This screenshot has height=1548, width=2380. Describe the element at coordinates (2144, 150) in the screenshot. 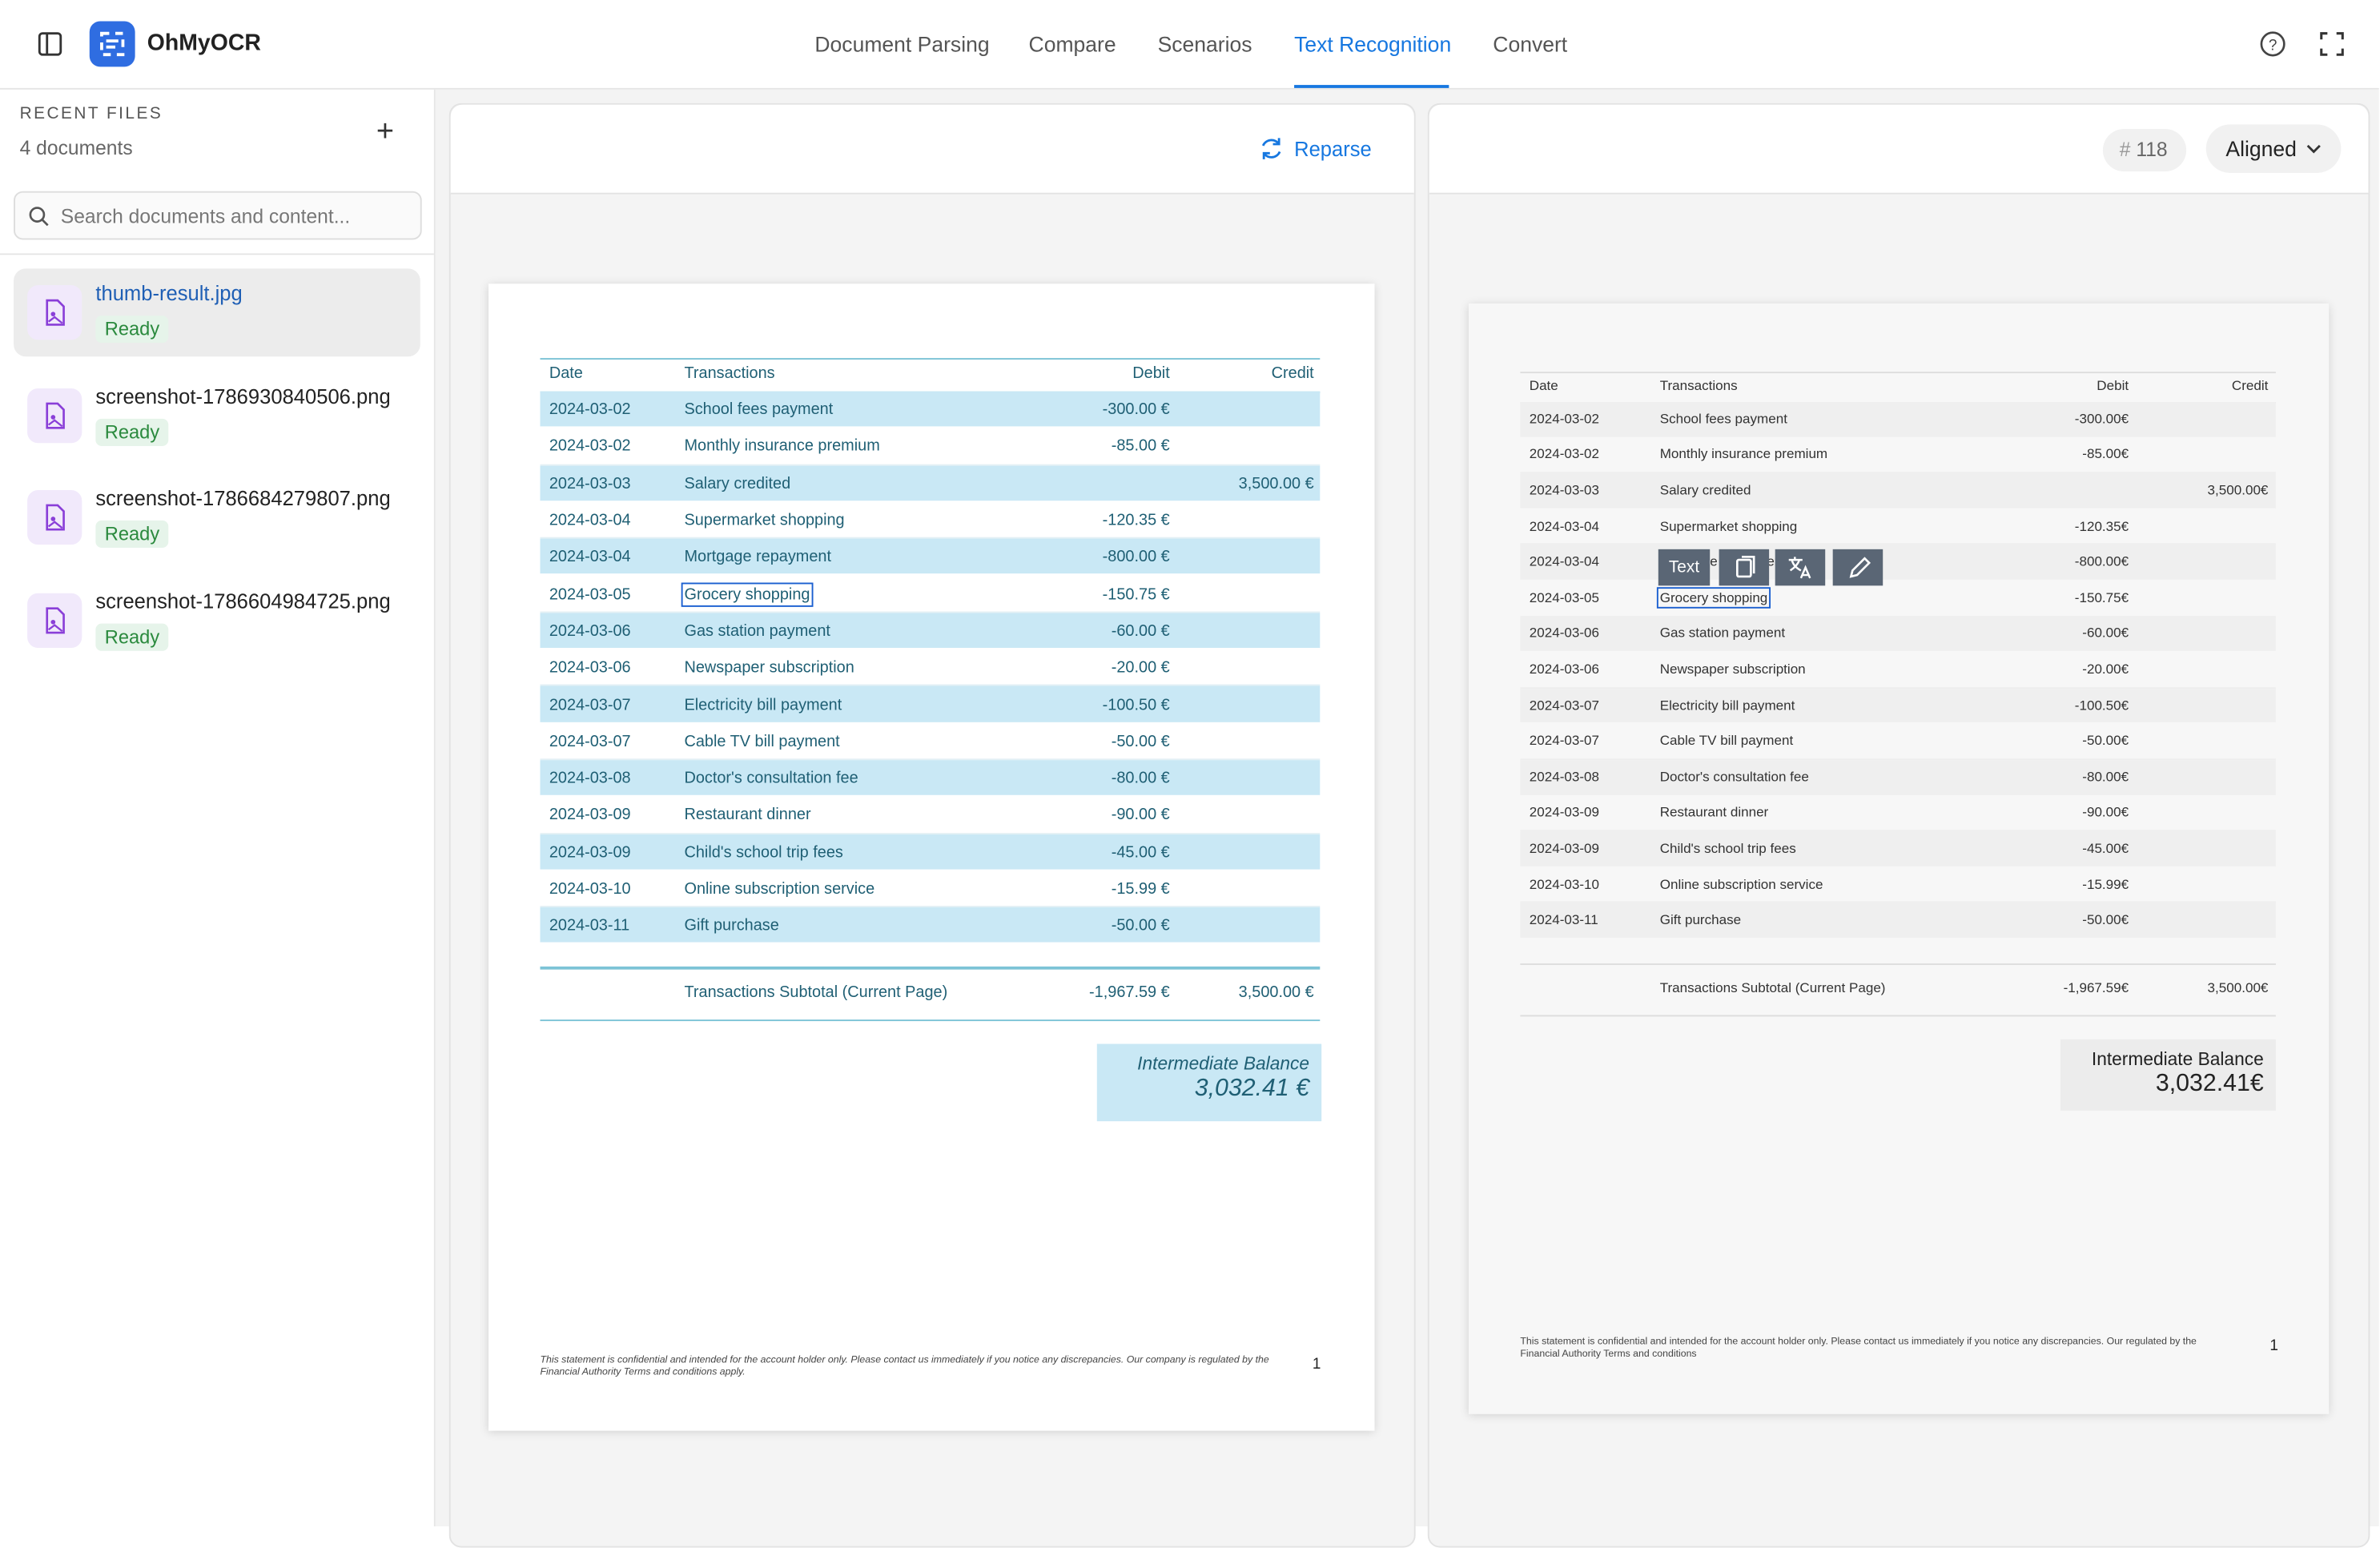

I see `count-badge: # 118` at that location.